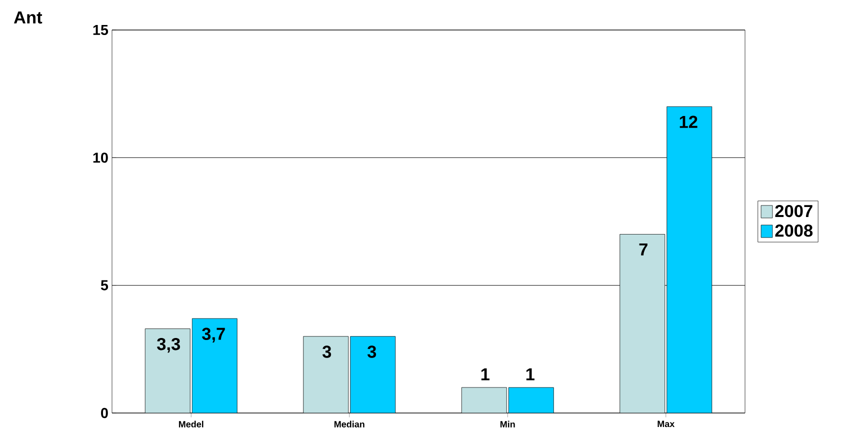 The height and width of the screenshot is (444, 845). What do you see at coordinates (100, 157) in the screenshot?
I see `y-tick-label: 10` at bounding box center [100, 157].